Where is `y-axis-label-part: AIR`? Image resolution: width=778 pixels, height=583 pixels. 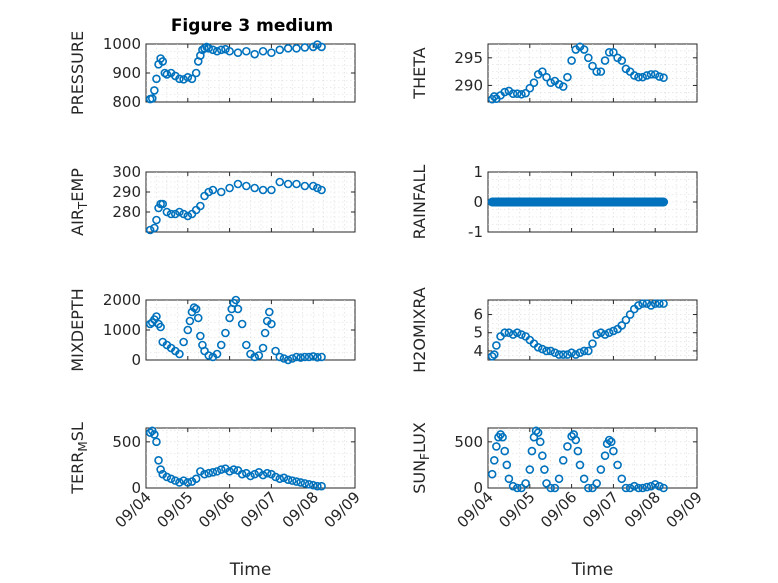
y-axis-label-part: AIR is located at coordinates (77, 222).